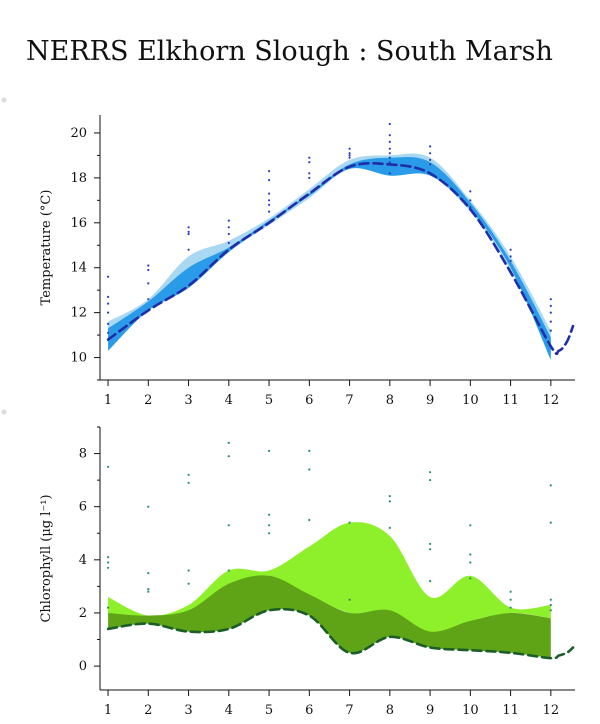 The width and height of the screenshot is (600, 724). I want to click on chl-y-tick-label: 2, so click(83, 613).